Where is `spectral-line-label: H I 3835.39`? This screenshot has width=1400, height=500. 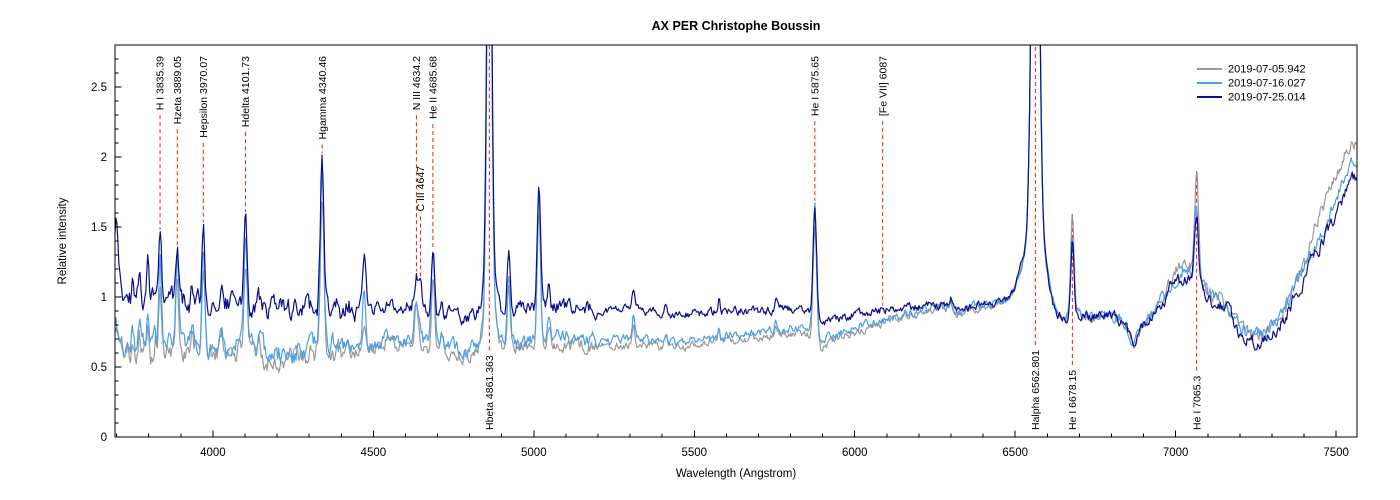 spectral-line-label: H I 3835.39 is located at coordinates (161, 83).